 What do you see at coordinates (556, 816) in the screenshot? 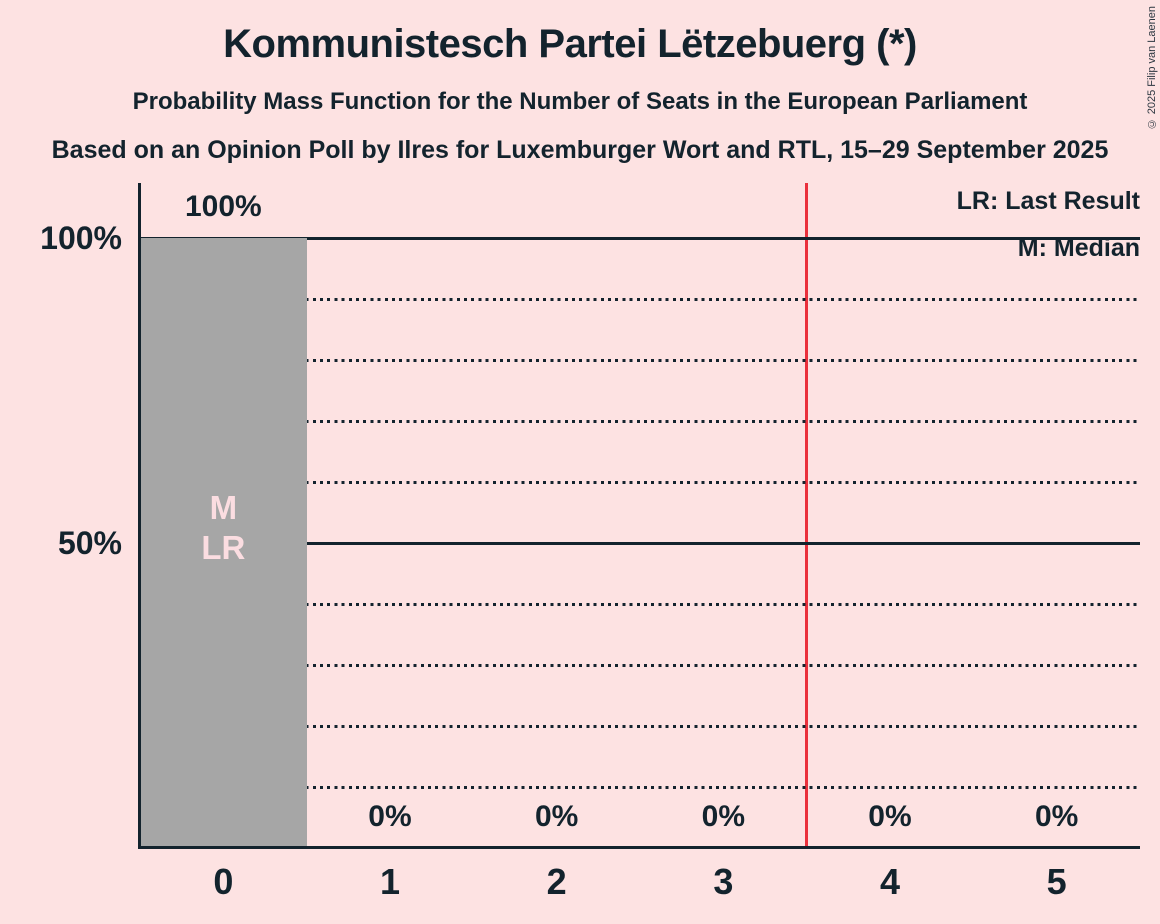
I see `value-label-seat-2: 0%` at bounding box center [556, 816].